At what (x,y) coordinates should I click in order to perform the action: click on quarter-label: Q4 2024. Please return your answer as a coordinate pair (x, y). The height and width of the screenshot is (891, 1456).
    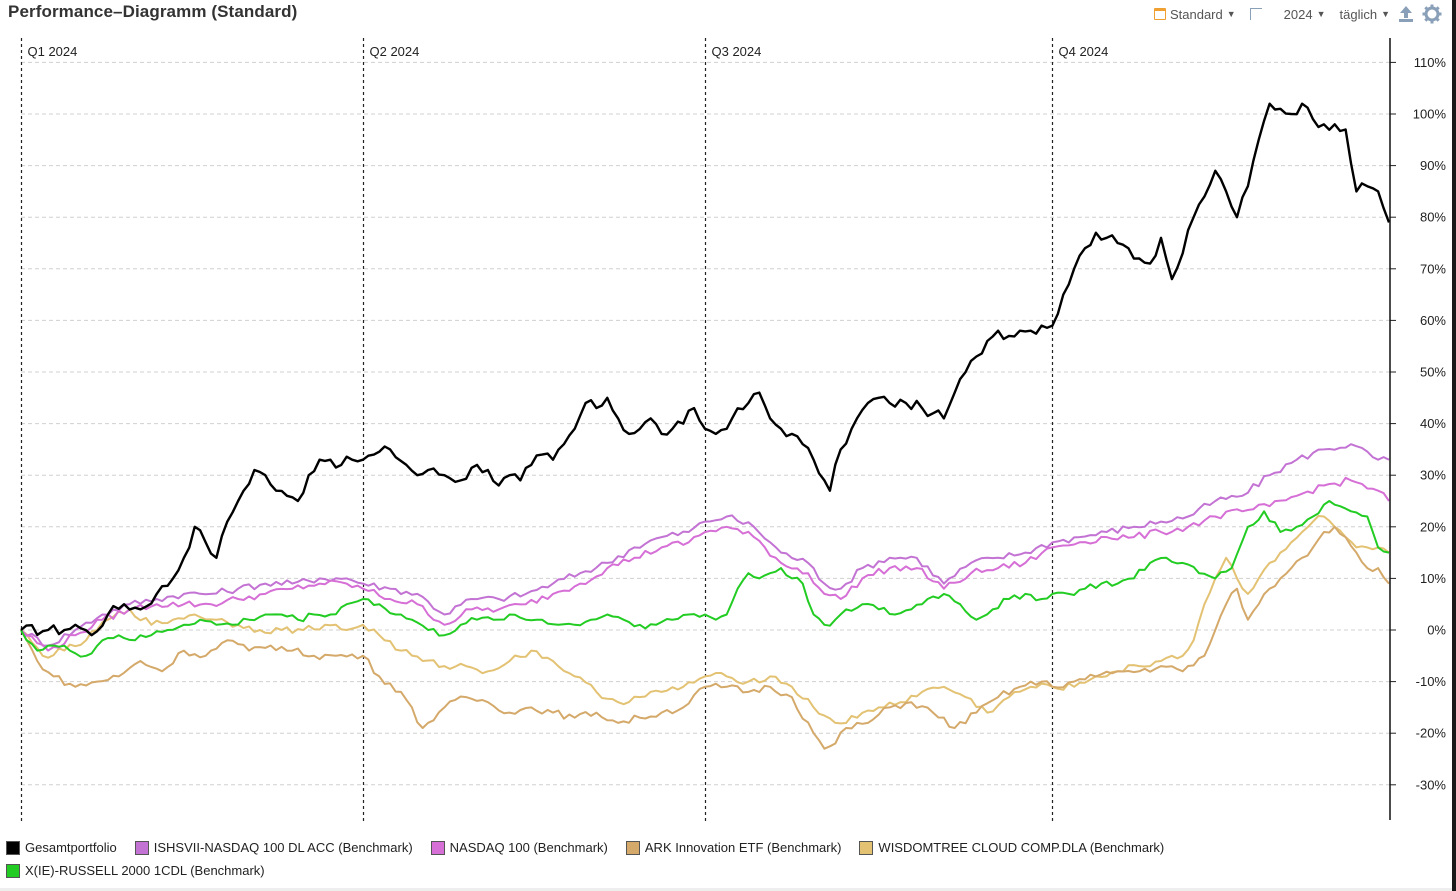
    Looking at the image, I should click on (1084, 51).